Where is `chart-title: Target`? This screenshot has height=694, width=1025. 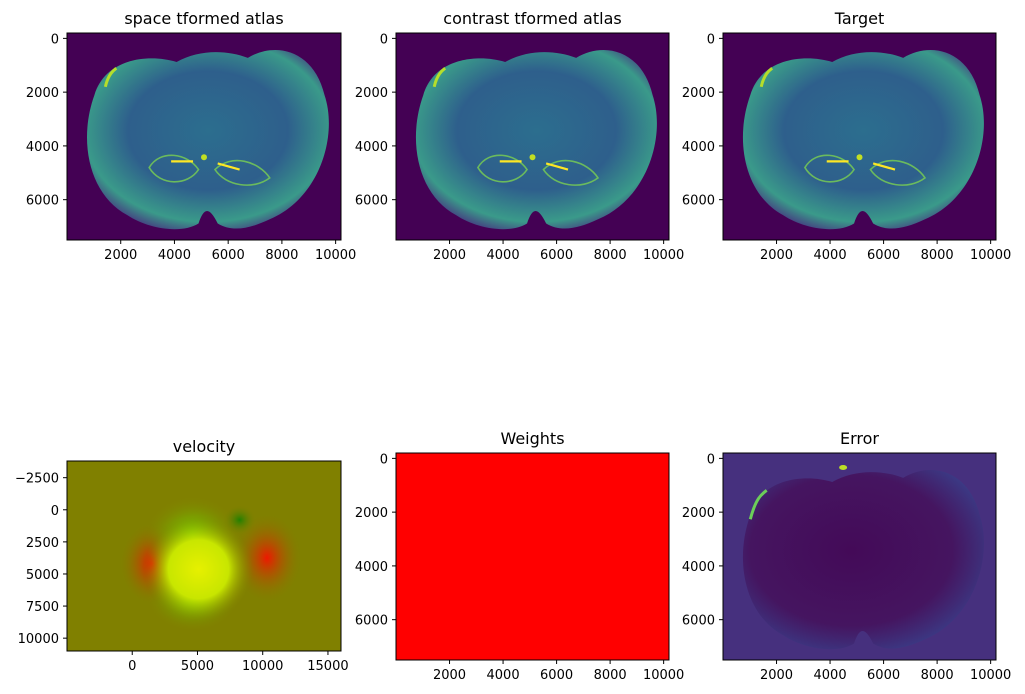 chart-title: Target is located at coordinates (859, 18).